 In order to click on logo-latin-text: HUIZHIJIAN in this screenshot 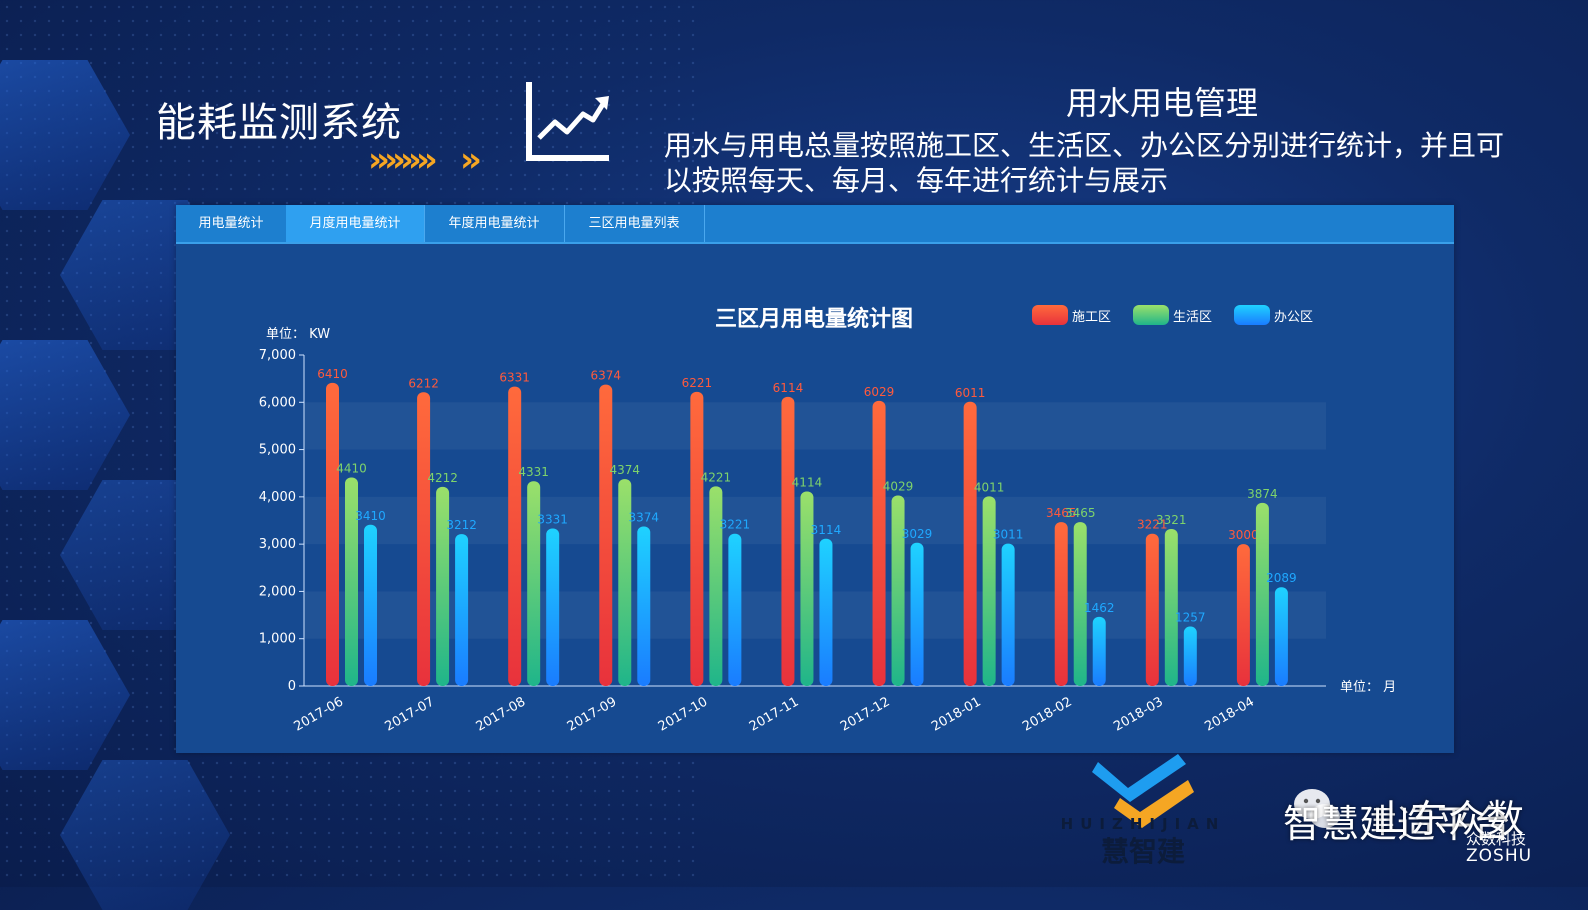, I will do `click(1143, 824)`.